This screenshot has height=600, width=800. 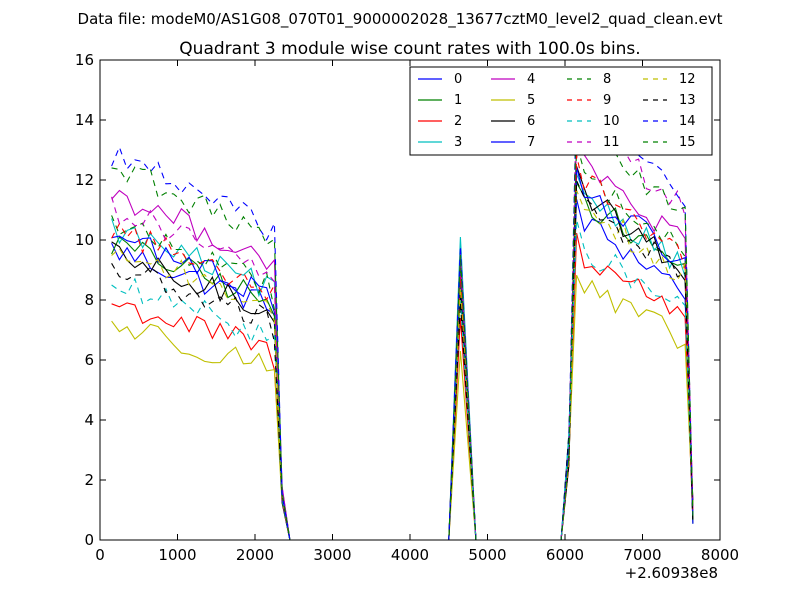 What do you see at coordinates (687, 142) in the screenshot?
I see `legend-label-15: 15` at bounding box center [687, 142].